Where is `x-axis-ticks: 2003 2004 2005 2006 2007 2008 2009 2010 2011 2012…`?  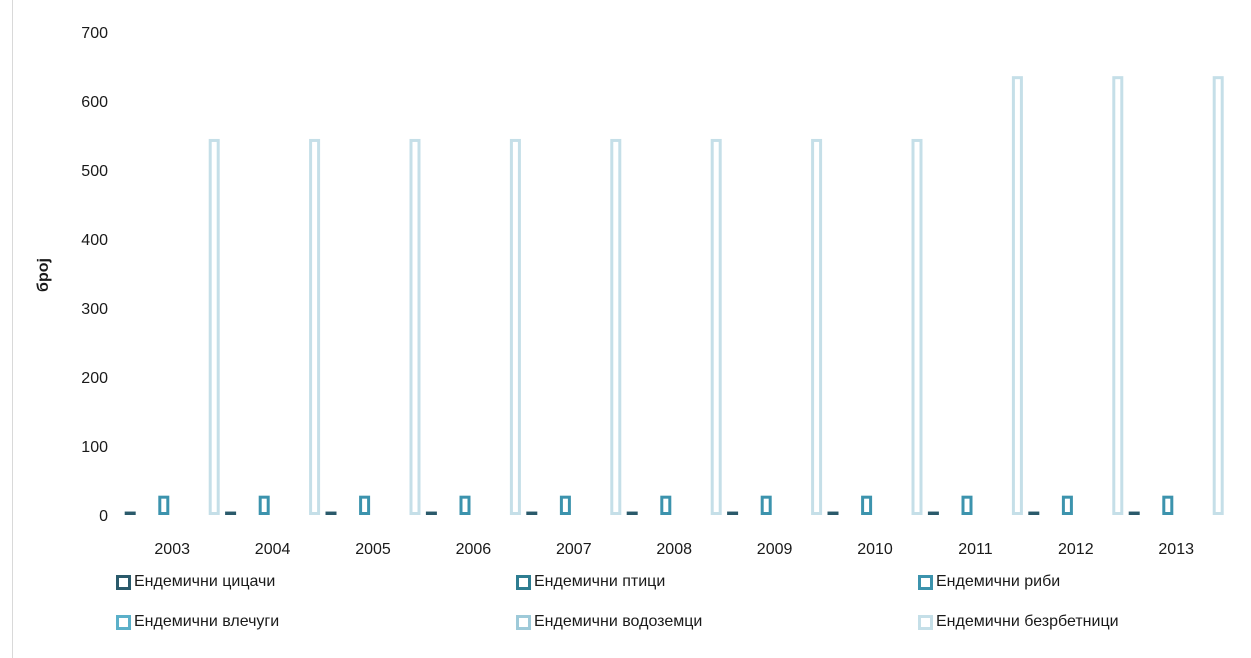 x-axis-ticks: 2003 2004 2005 2006 2007 2008 2009 2010 2011 2012… is located at coordinates (674, 549).